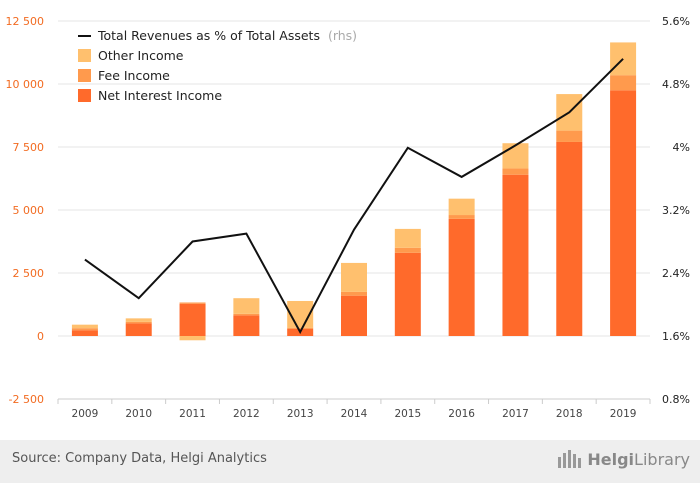 The width and height of the screenshot is (700, 483). Describe the element at coordinates (407, 238) in the screenshot. I see `bar-other-income-2015` at that location.